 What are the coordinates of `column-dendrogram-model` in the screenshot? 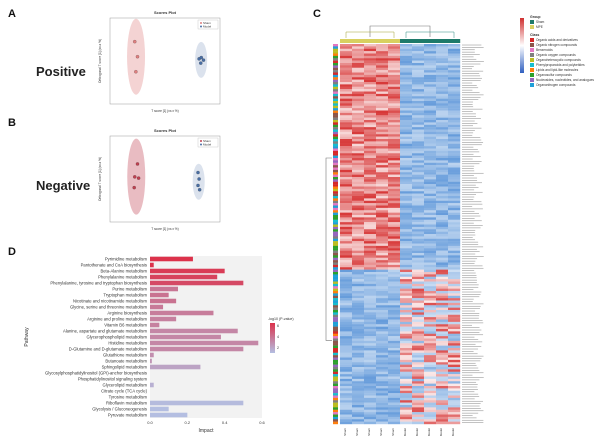 It's located at (430, 34).